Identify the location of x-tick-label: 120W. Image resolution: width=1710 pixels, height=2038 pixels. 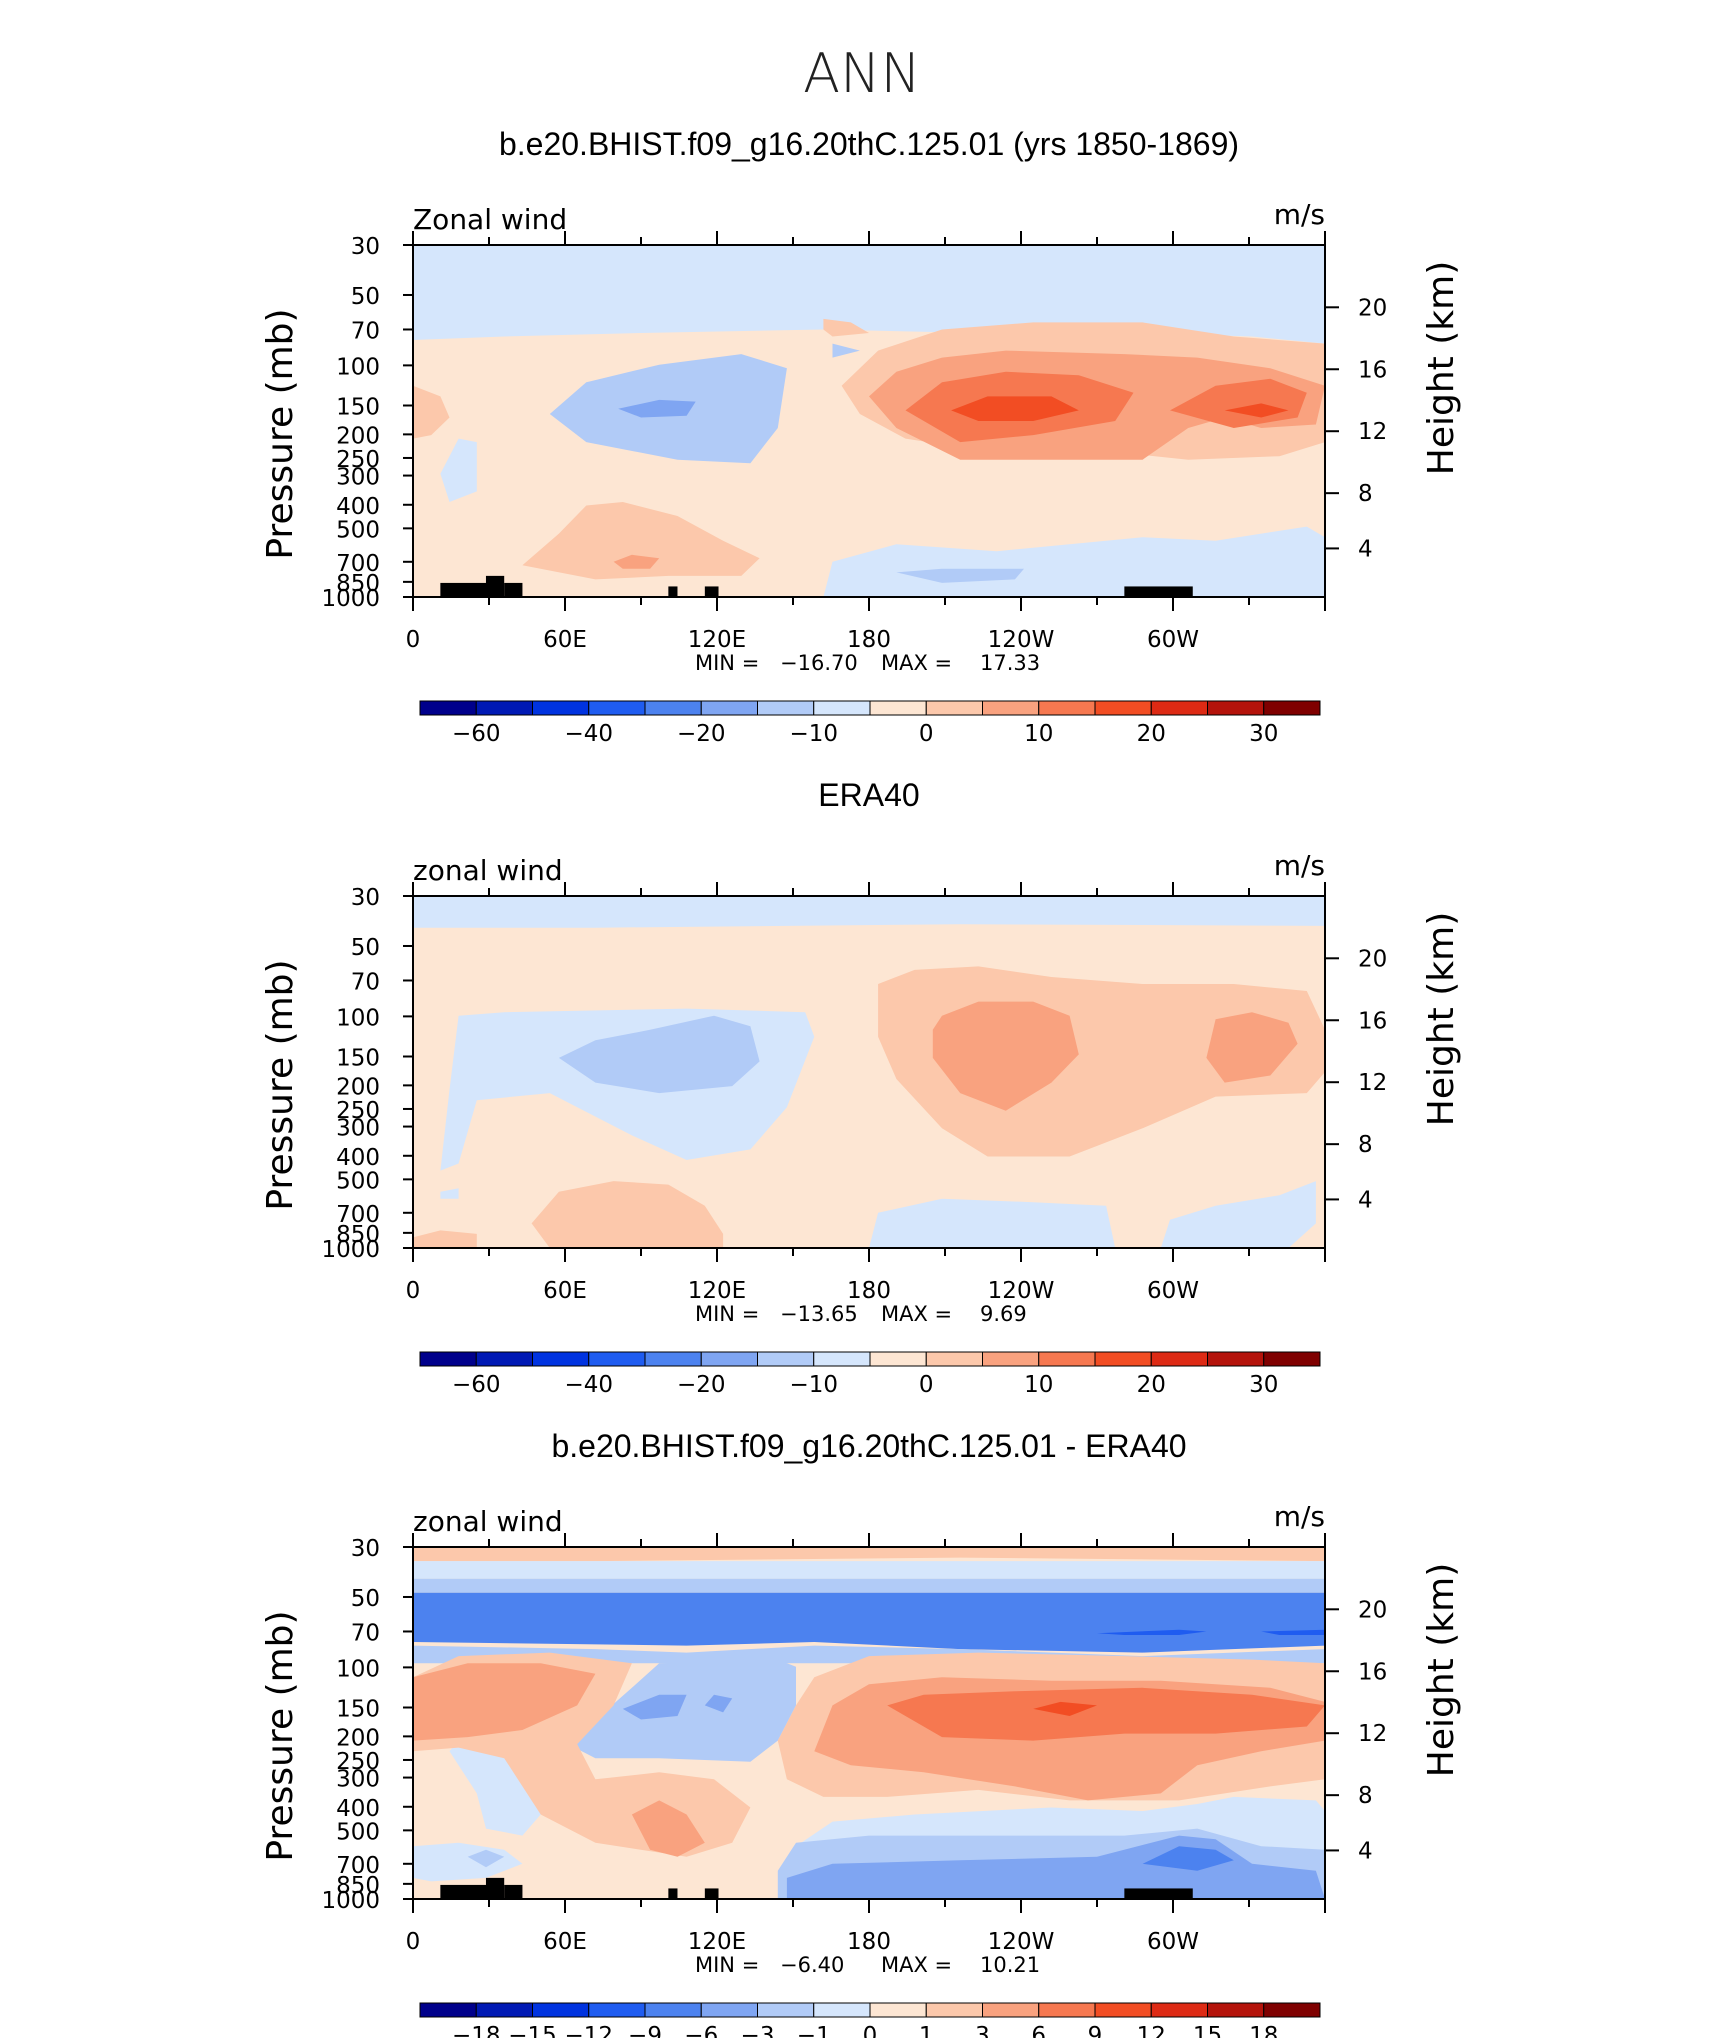
(1021, 640).